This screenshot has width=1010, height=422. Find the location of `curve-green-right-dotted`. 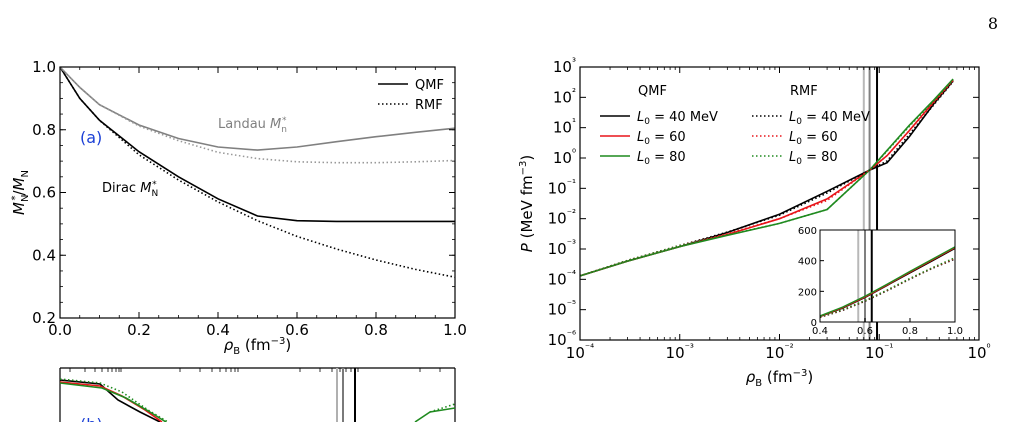

curve-green-right-dotted is located at coordinates (442, 408).